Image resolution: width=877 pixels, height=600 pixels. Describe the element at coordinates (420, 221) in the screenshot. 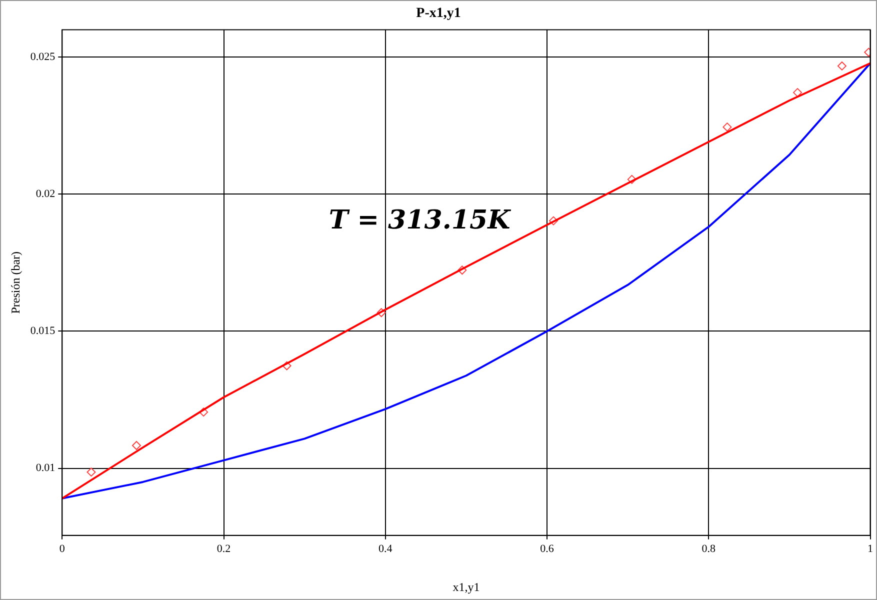

I see `annotation: T = 313.15K` at that location.